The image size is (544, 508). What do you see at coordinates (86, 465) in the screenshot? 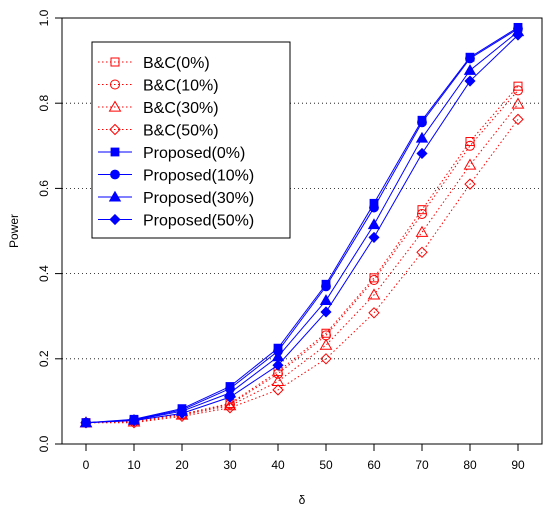
I see `x-tick-label: 0` at bounding box center [86, 465].